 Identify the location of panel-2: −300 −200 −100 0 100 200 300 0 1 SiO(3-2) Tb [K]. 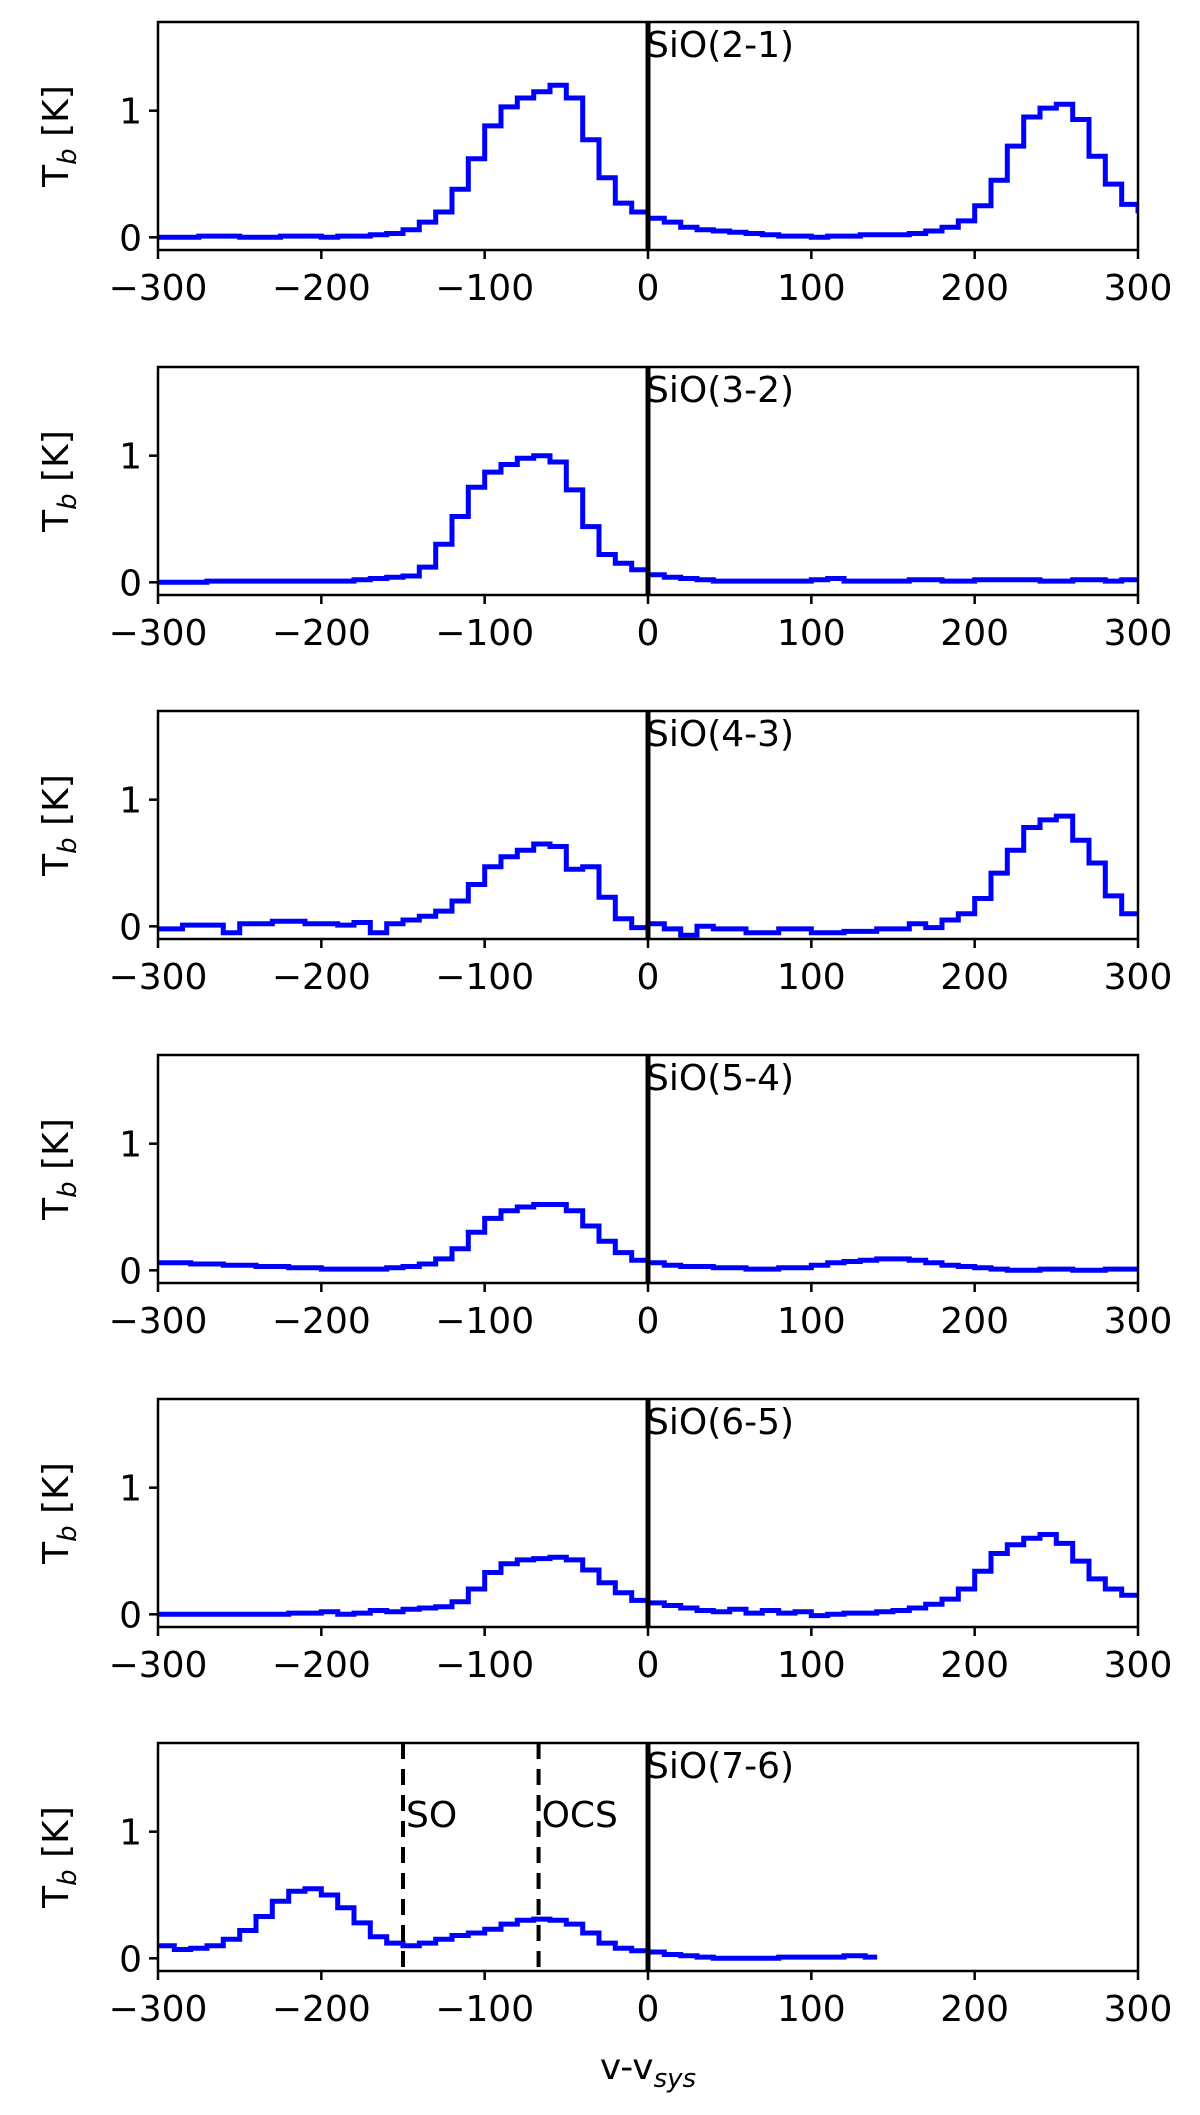
(604, 509).